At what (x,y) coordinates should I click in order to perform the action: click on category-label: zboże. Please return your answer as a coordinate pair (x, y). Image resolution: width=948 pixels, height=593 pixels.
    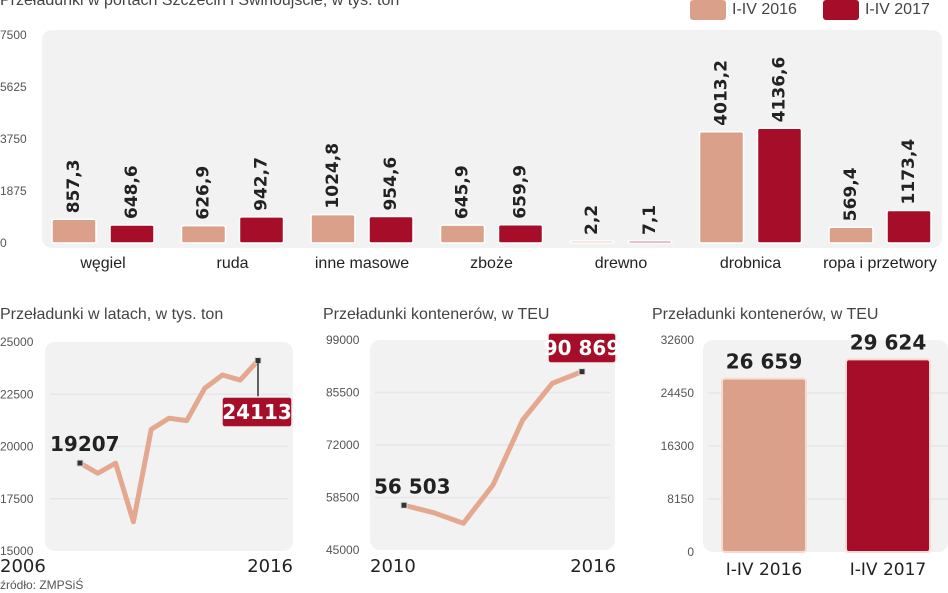
    Looking at the image, I should click on (491, 263).